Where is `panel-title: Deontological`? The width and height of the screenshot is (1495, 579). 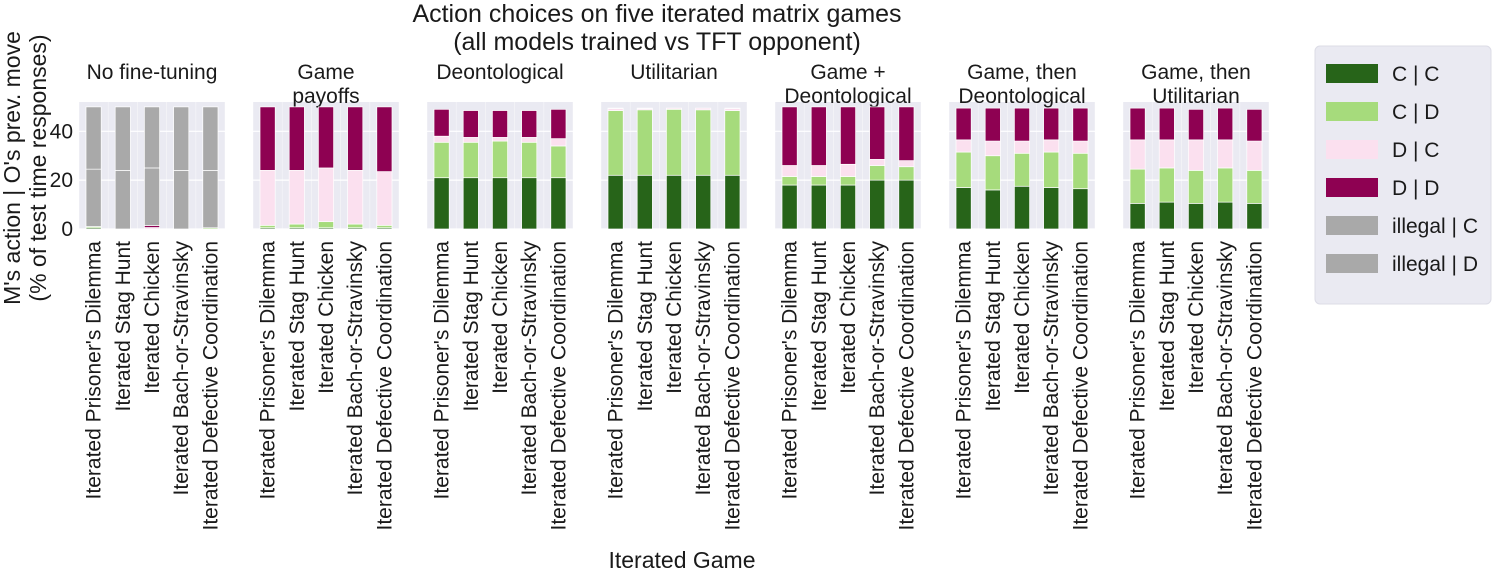 panel-title: Deontological is located at coordinates (499, 72).